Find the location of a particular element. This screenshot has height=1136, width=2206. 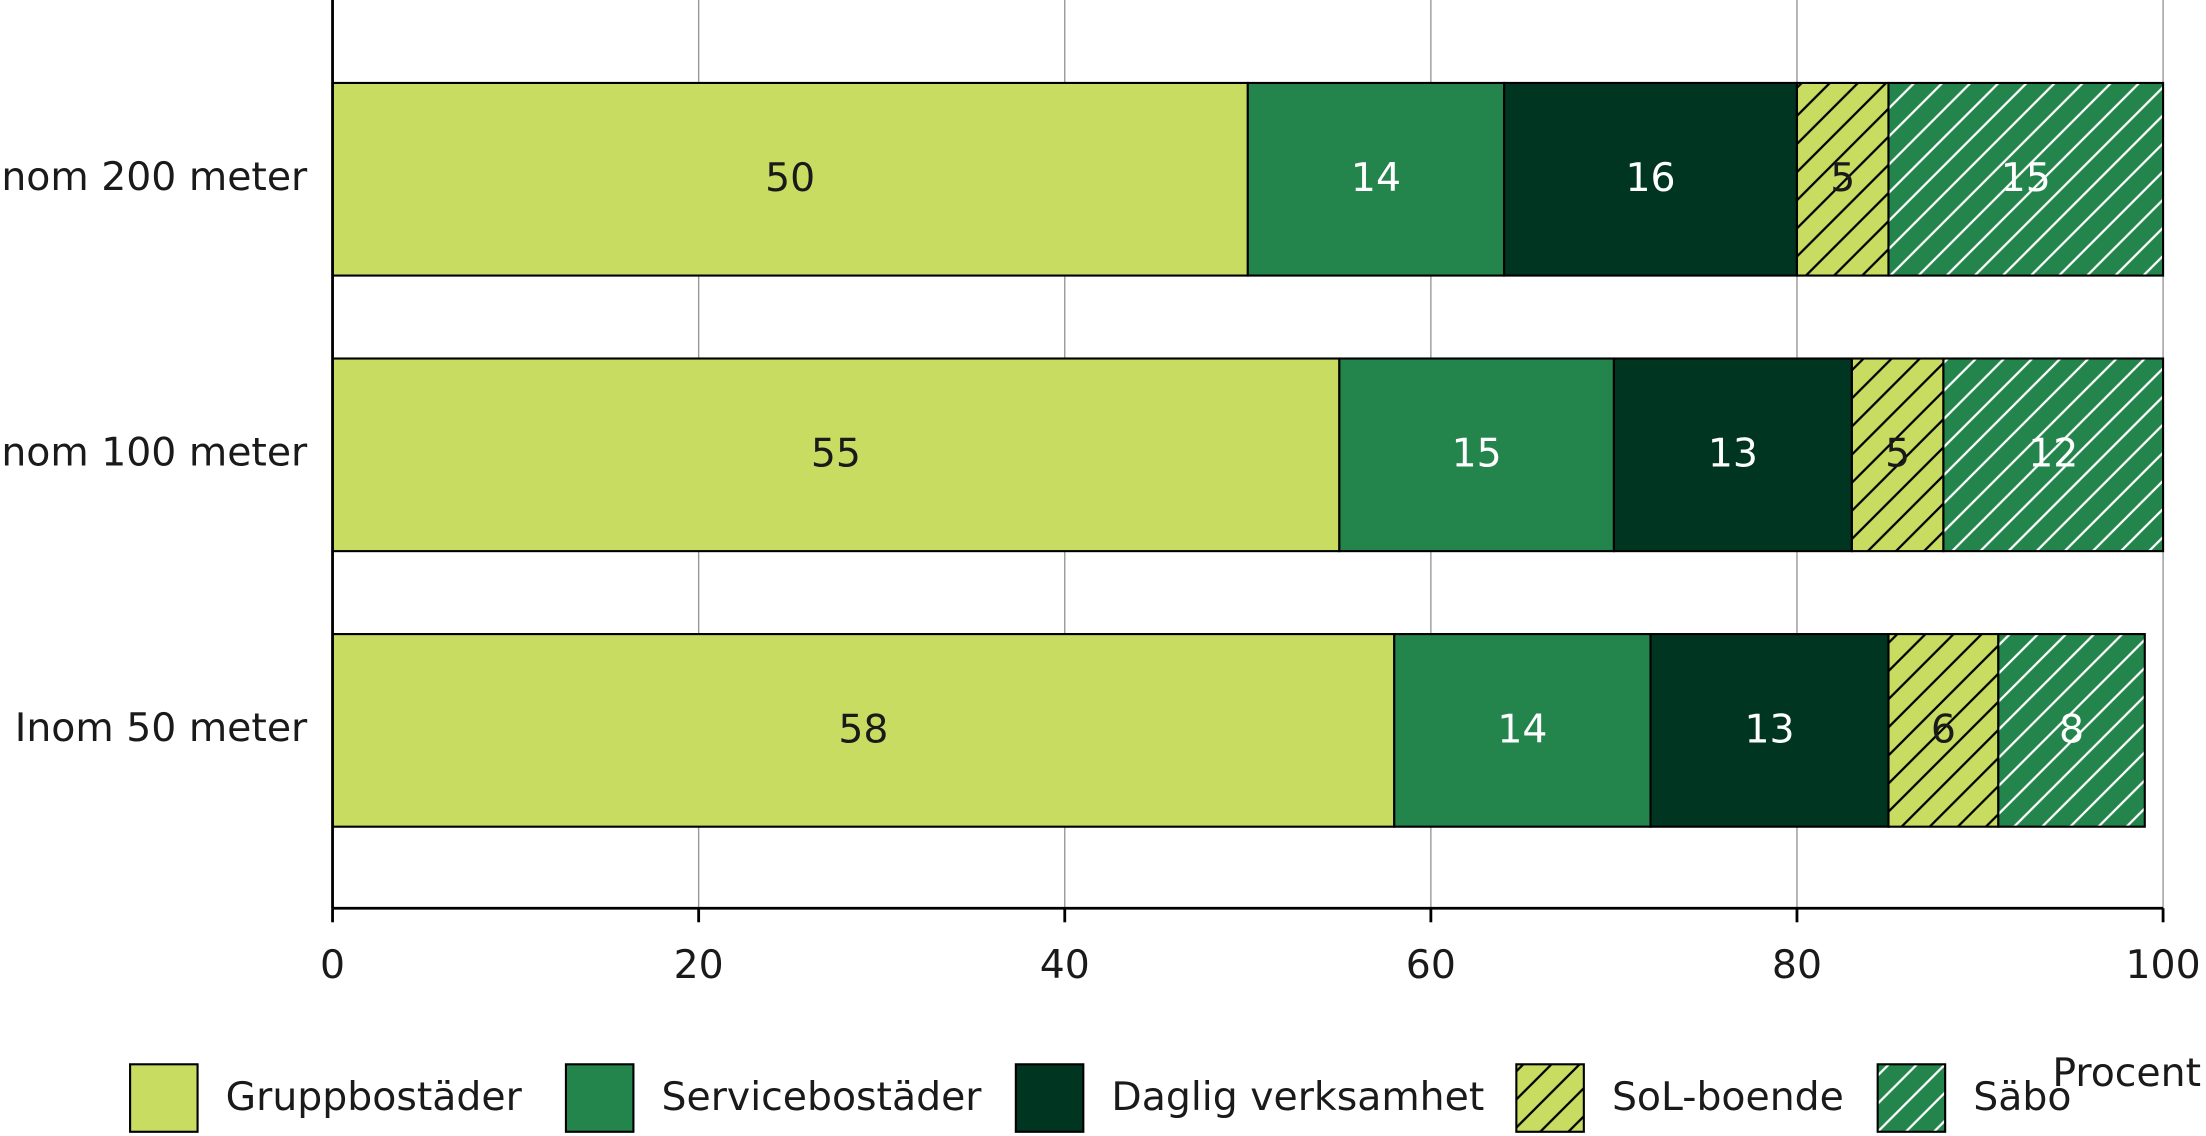

data-label: 58 is located at coordinates (863, 729).